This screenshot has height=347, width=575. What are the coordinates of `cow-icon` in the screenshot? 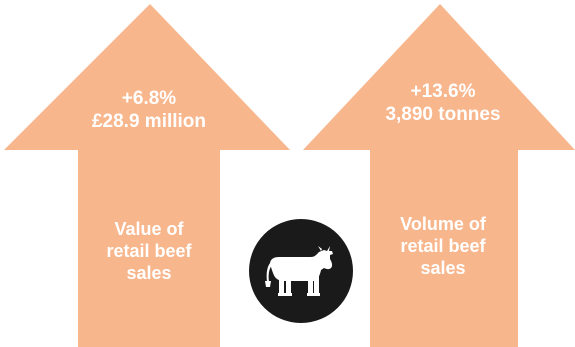 It's located at (301, 271).